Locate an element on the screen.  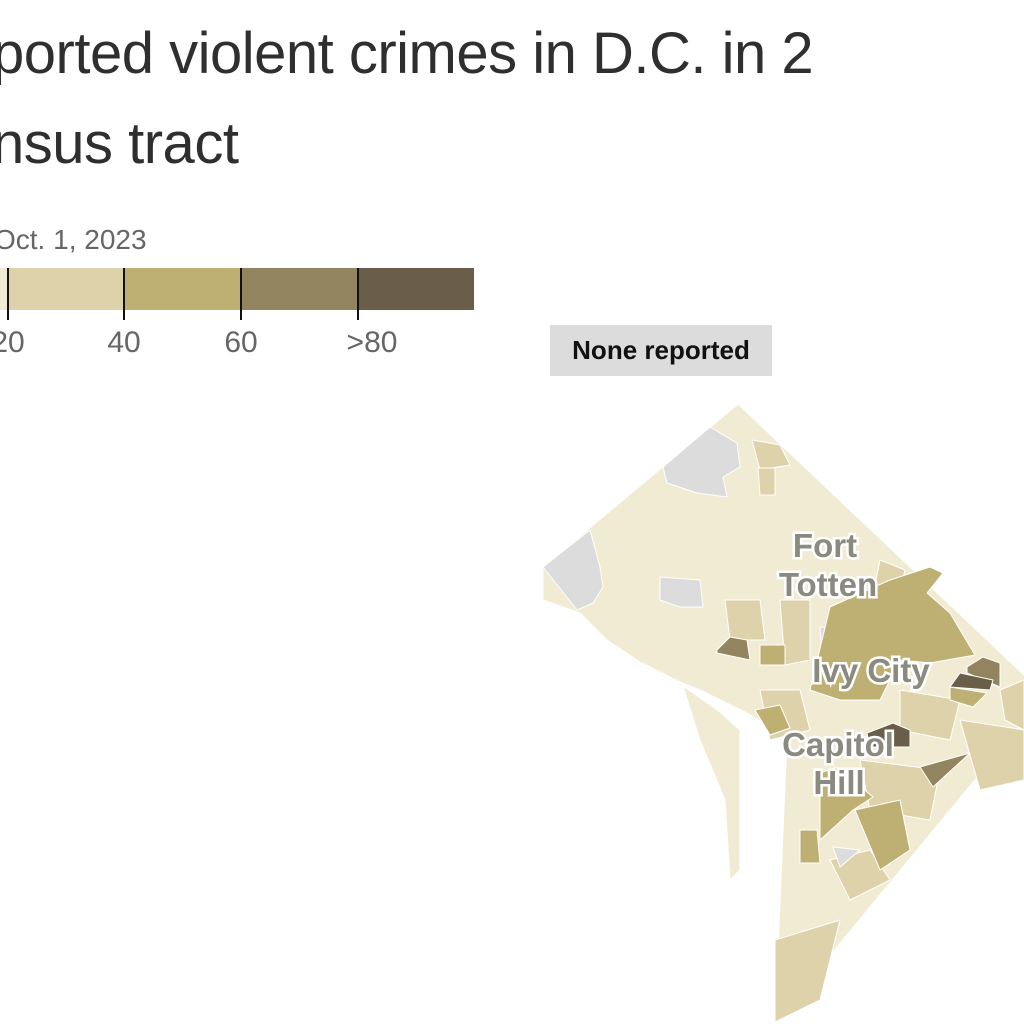
color-legend: 20 40 60 >80 is located at coordinates (240, 313).